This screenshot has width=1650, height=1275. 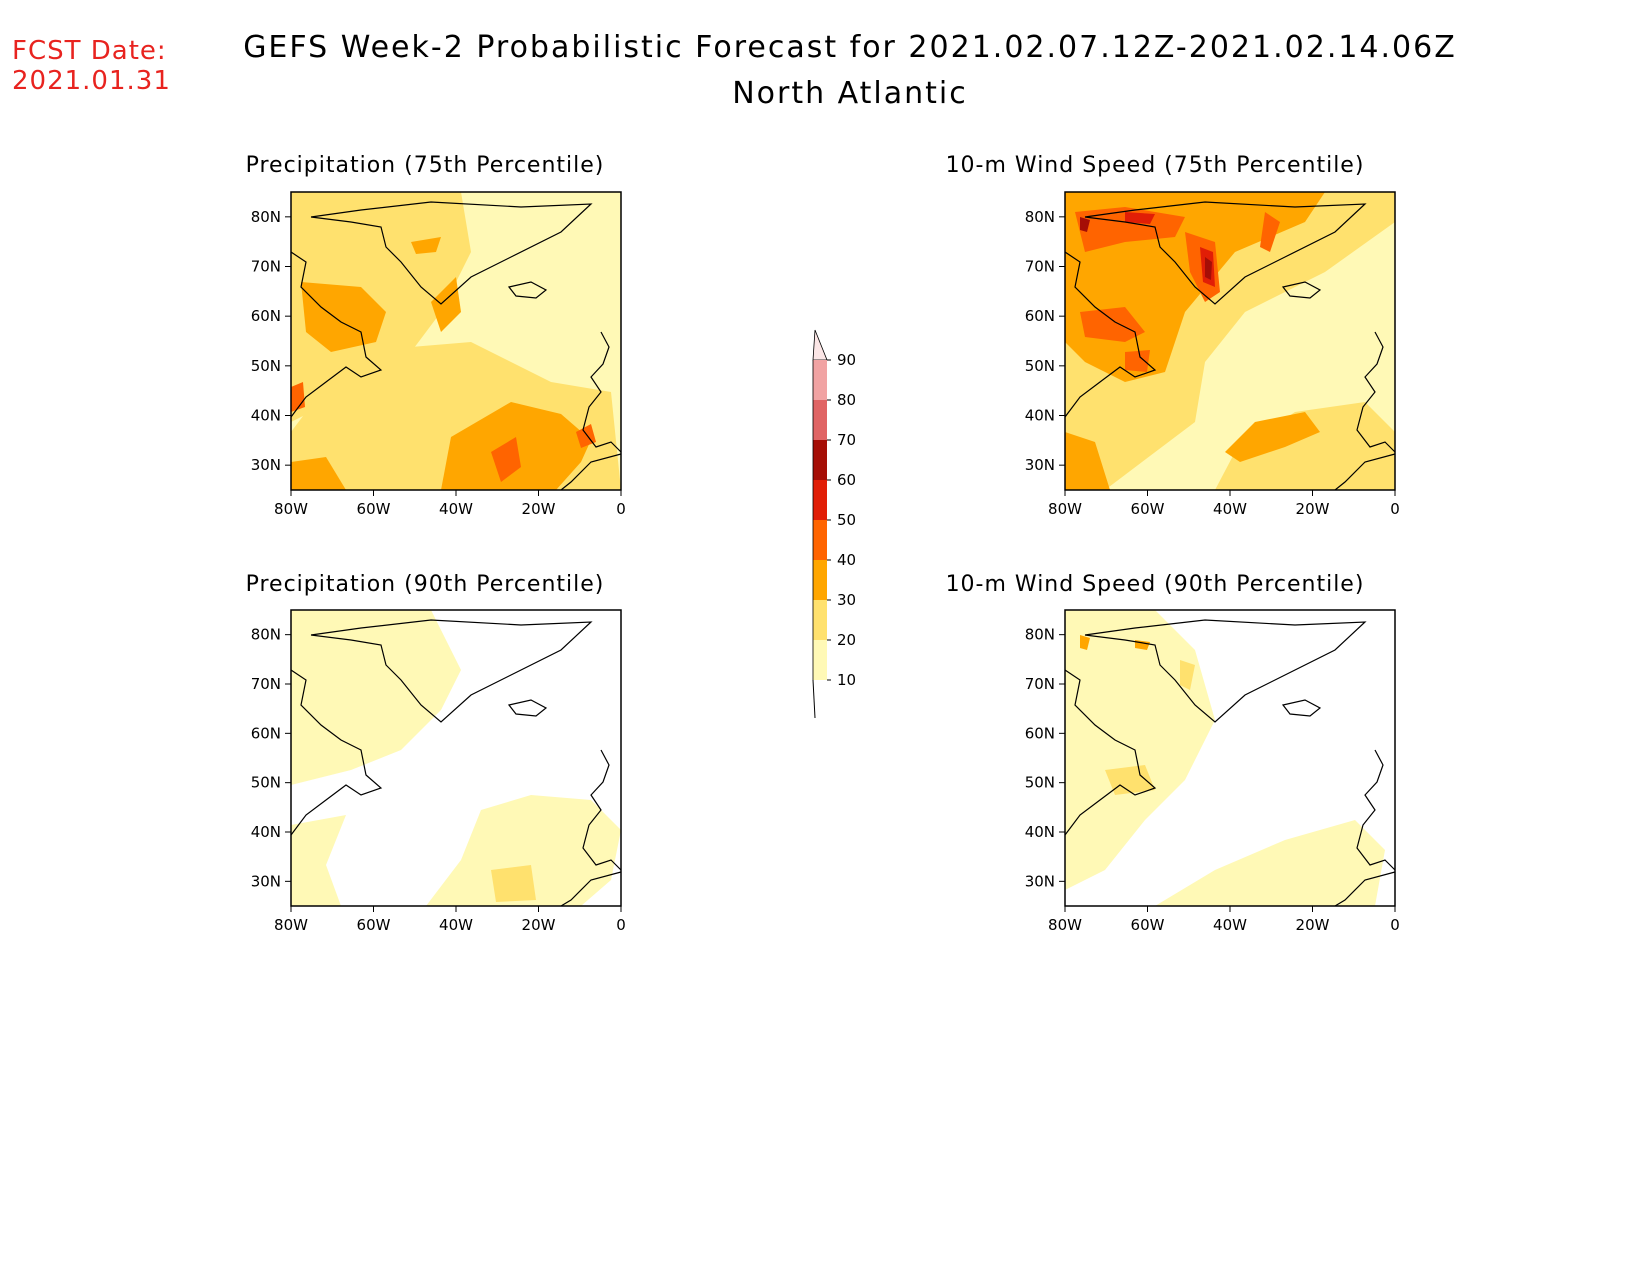 I want to click on colorbar-top-cap, so click(x=820, y=345).